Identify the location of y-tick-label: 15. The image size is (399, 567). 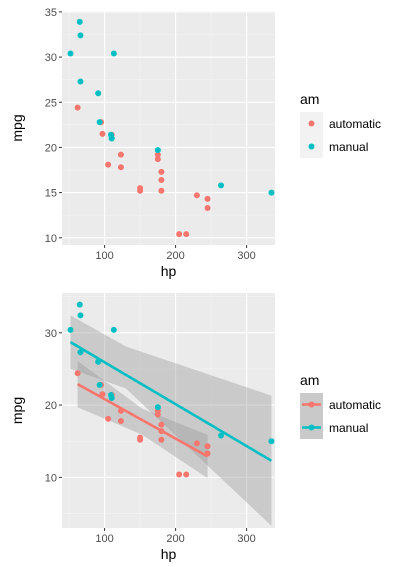
(51, 194).